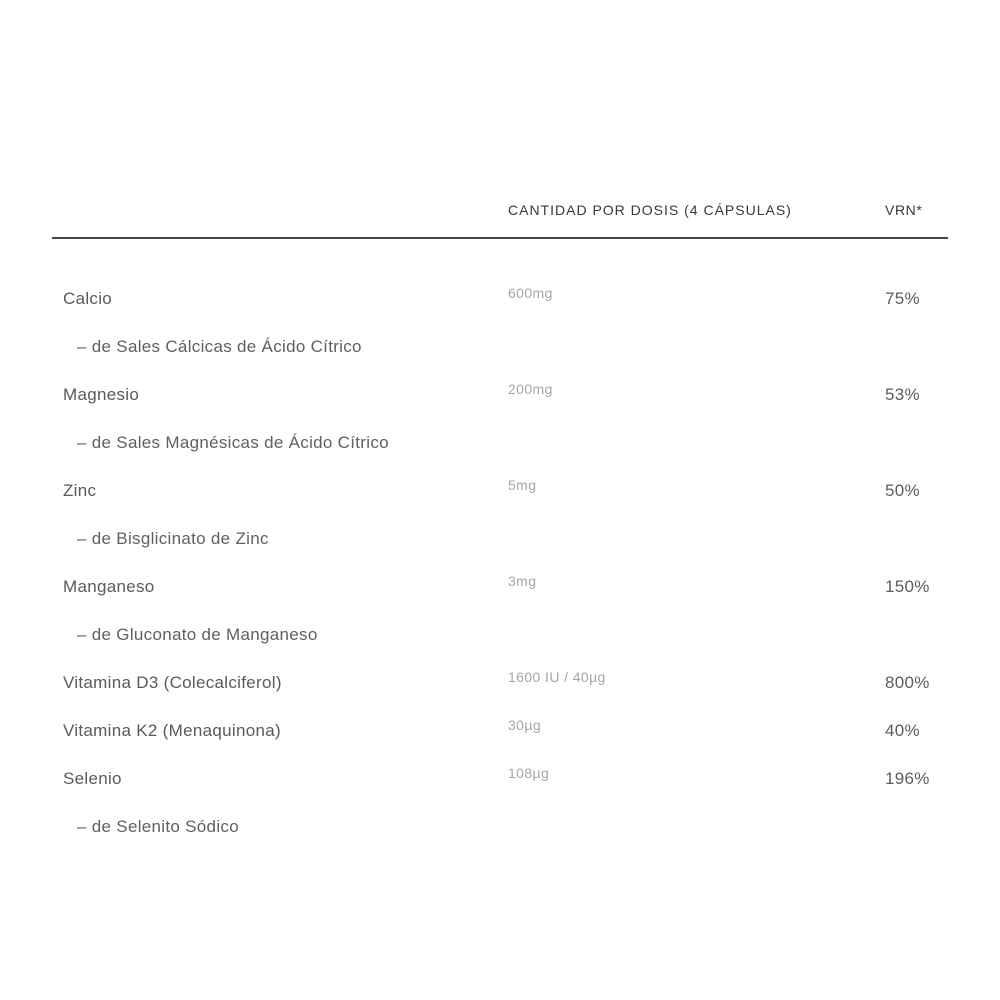 The width and height of the screenshot is (1000, 1000). Describe the element at coordinates (80, 490) in the screenshot. I see `nutrient-name: Zinc` at that location.